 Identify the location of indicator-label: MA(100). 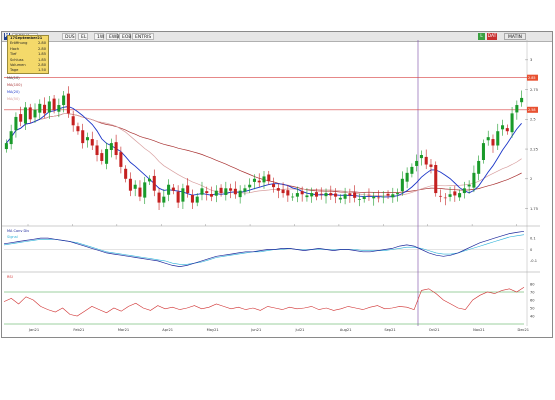
(14, 85).